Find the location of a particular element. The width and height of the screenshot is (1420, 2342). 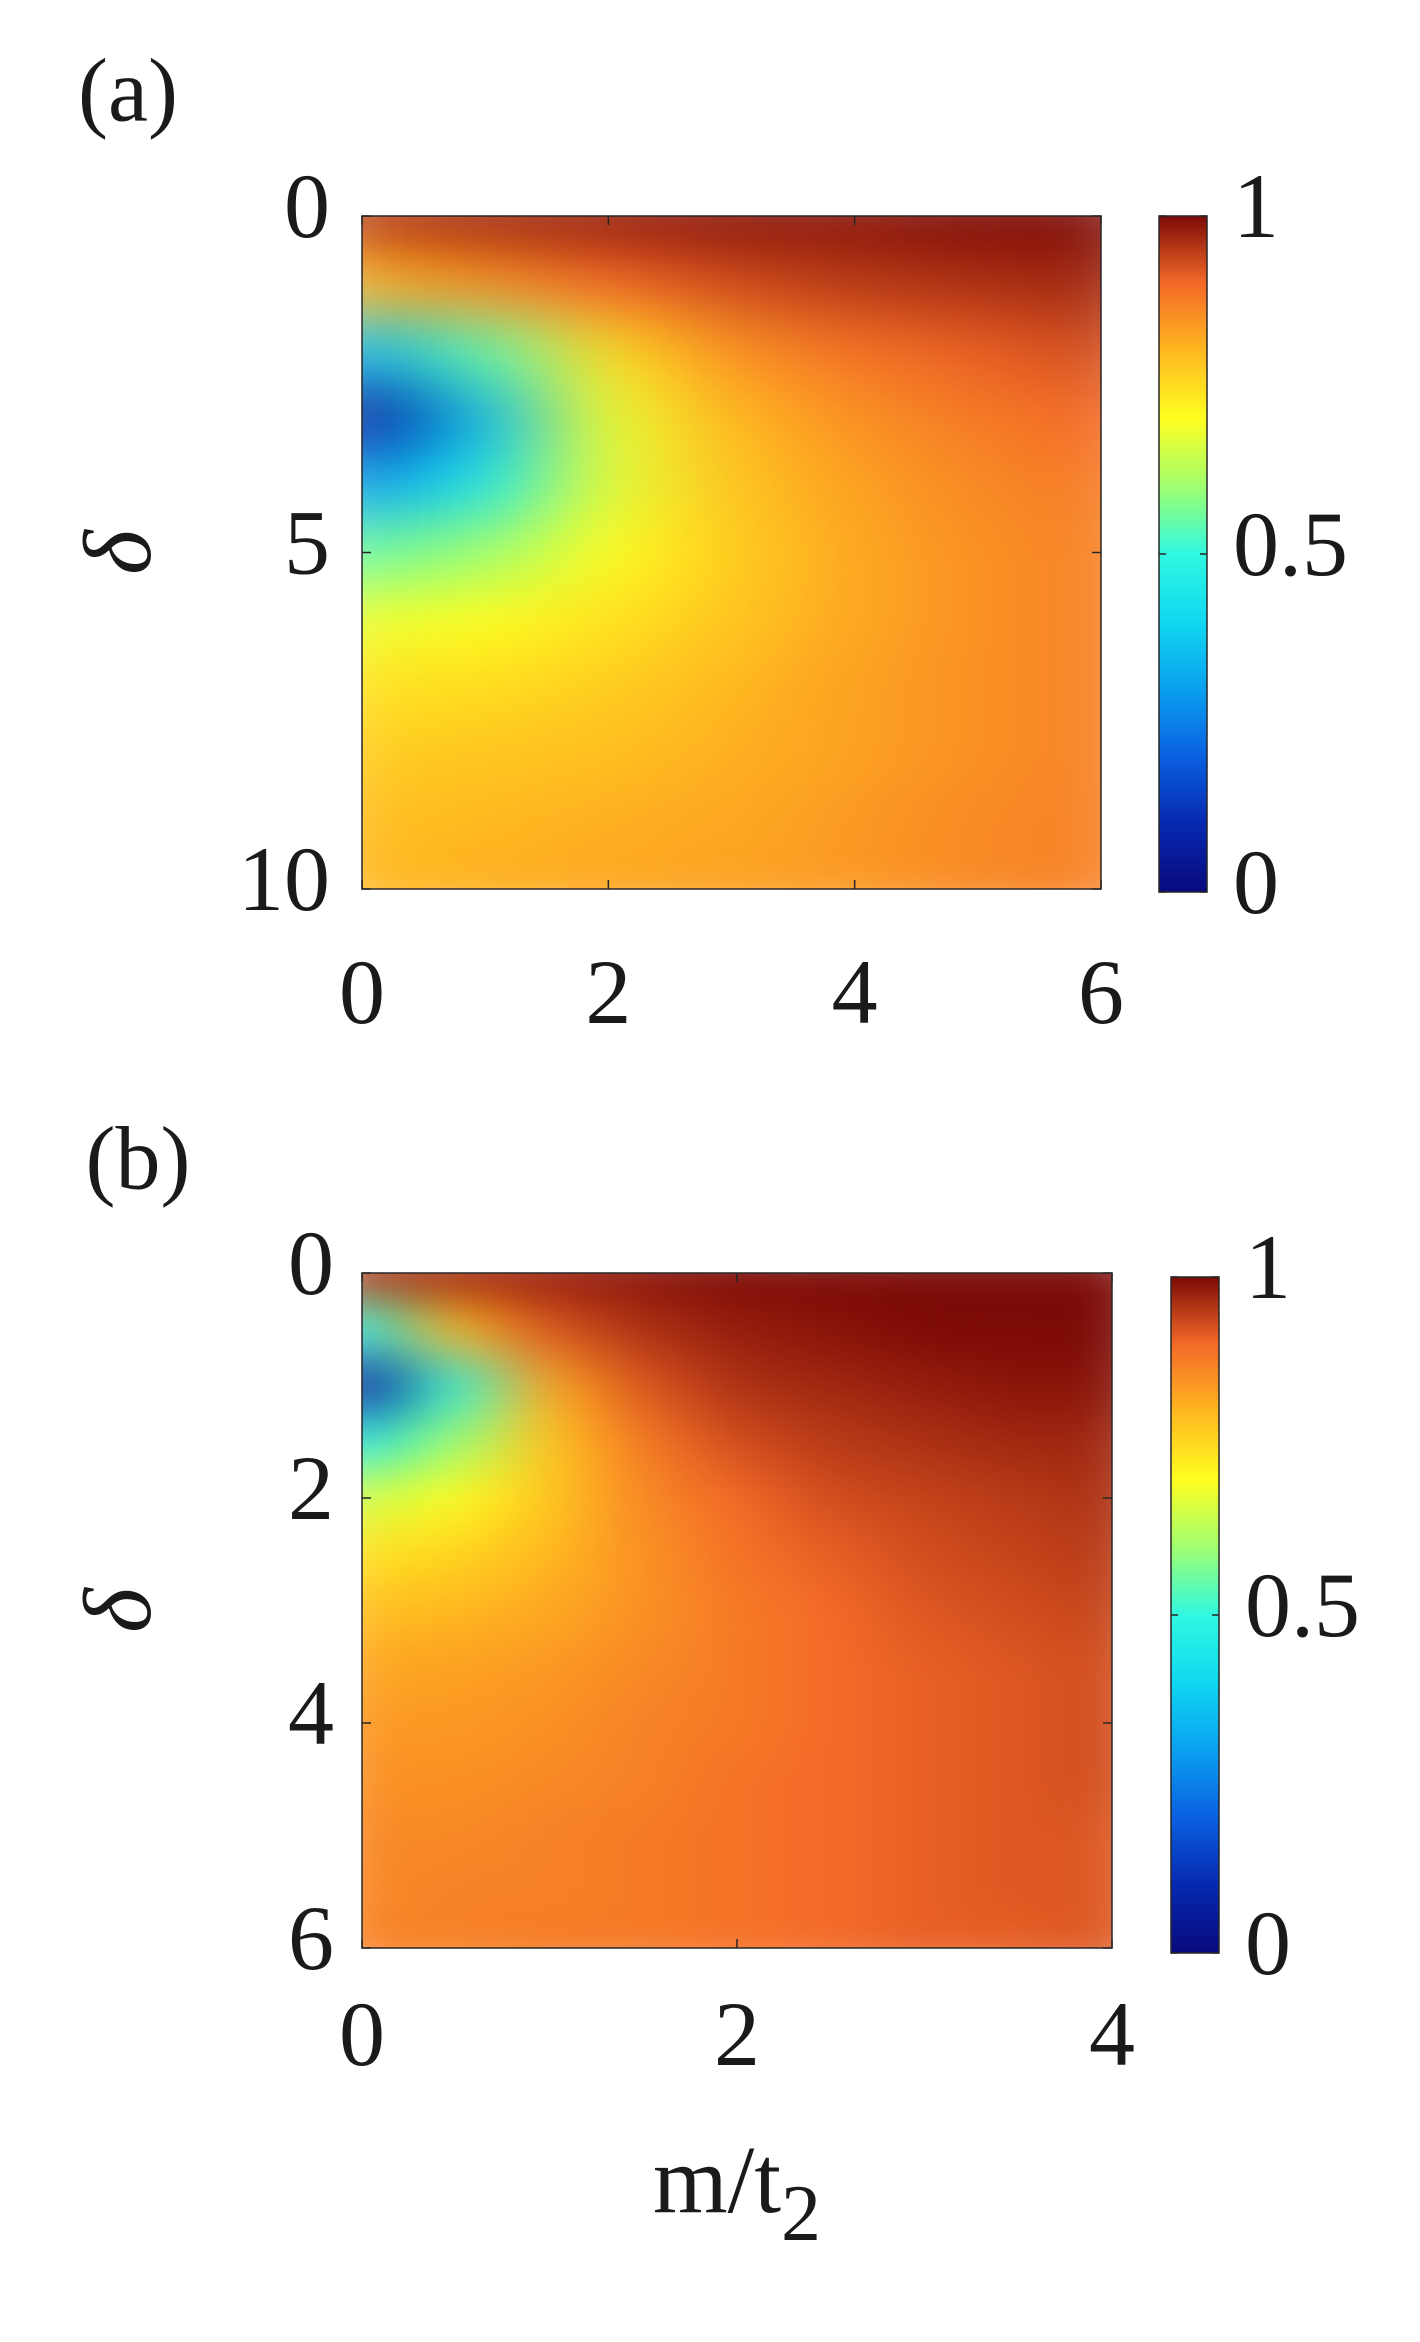

y-tick-label: 4 is located at coordinates (311, 1713).